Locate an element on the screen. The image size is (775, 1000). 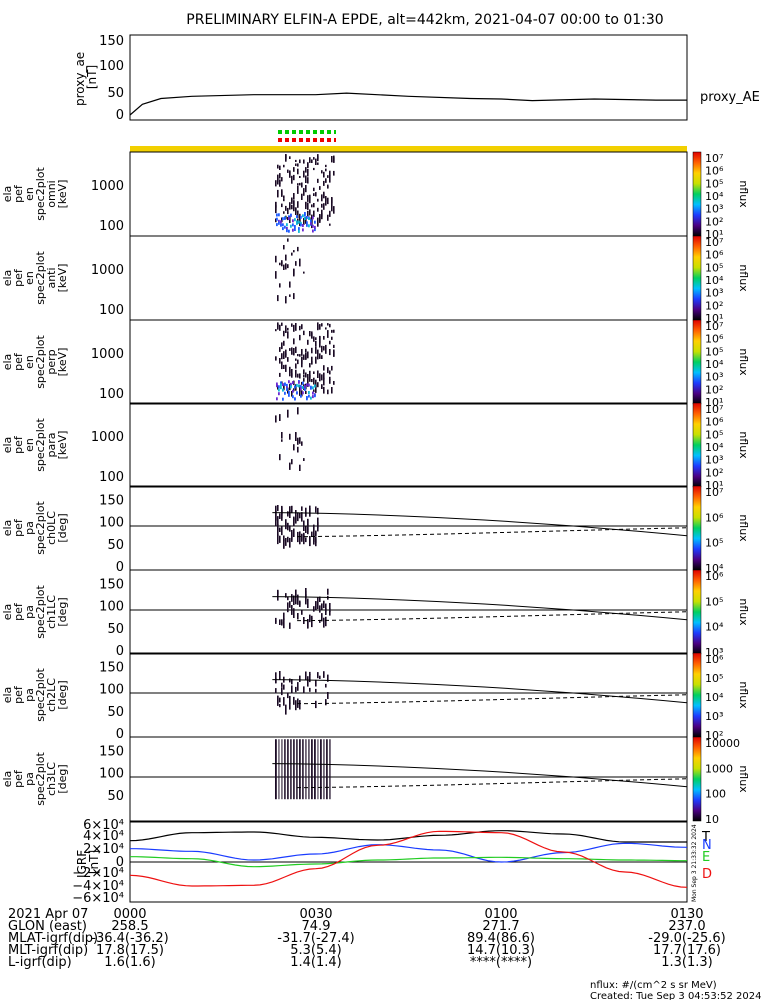
ephem-value: -36.4(-36.2) is located at coordinates (129, 938).